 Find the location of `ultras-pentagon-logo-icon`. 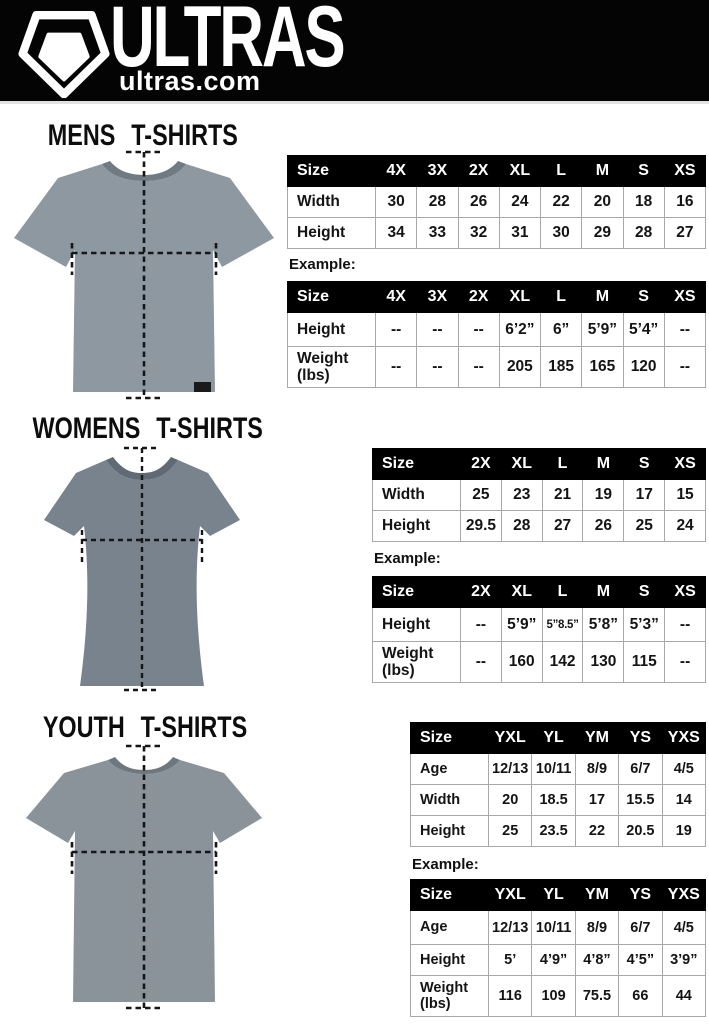

ultras-pentagon-logo-icon is located at coordinates (64, 54).